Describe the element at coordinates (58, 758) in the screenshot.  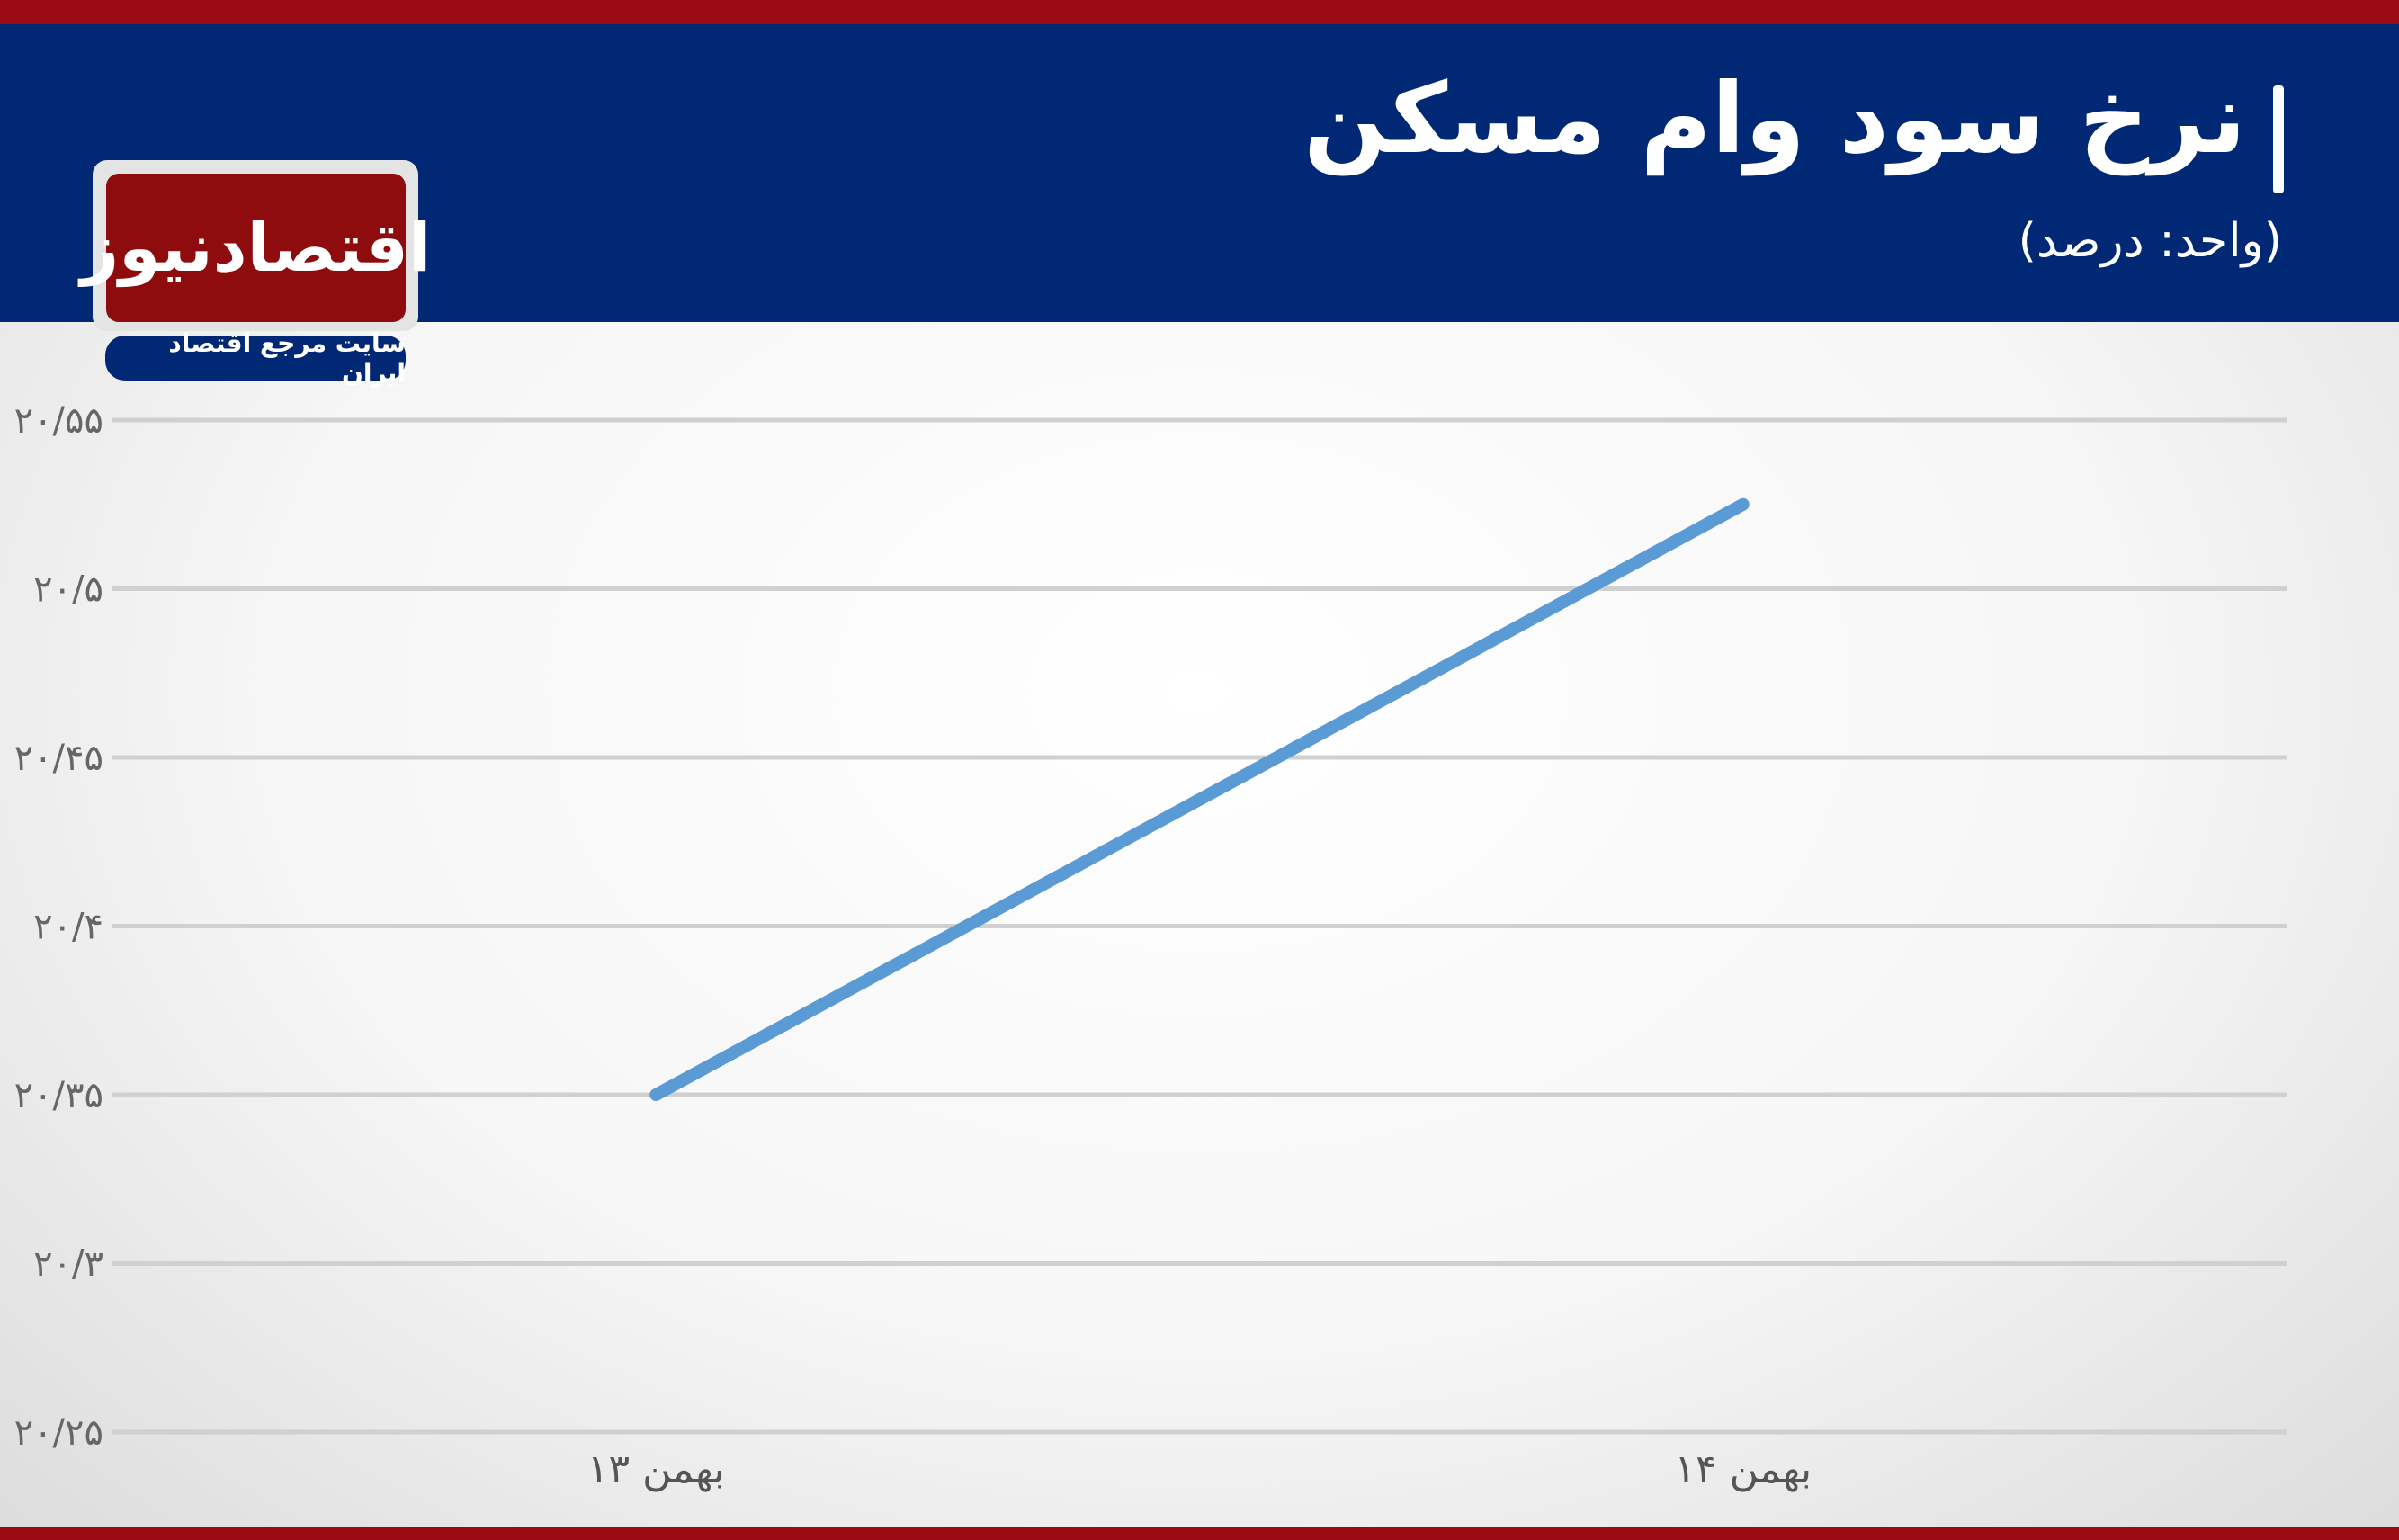
I see `y-tick-label: ۲۰/۴۵` at that location.